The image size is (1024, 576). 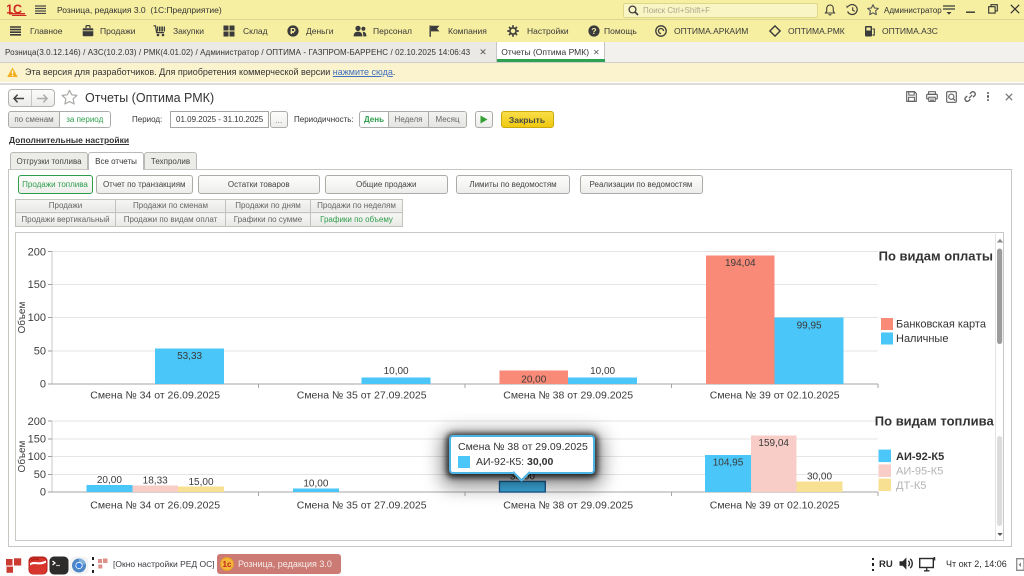 What do you see at coordinates (293, 31) in the screenshot?
I see `svg-text: P` at bounding box center [293, 31].